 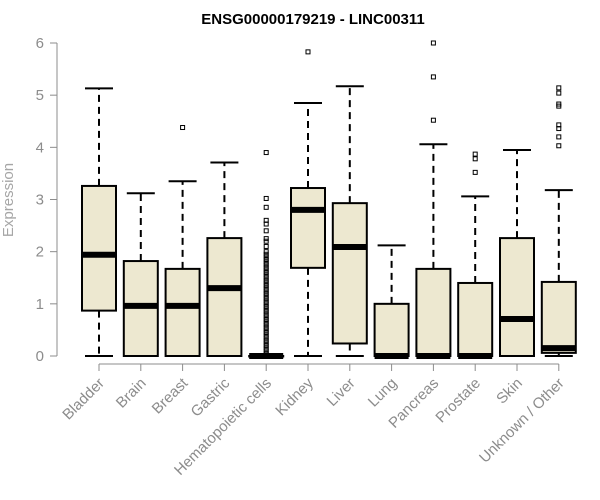 I want to click on x-tick-label: Lung, so click(x=383, y=393).